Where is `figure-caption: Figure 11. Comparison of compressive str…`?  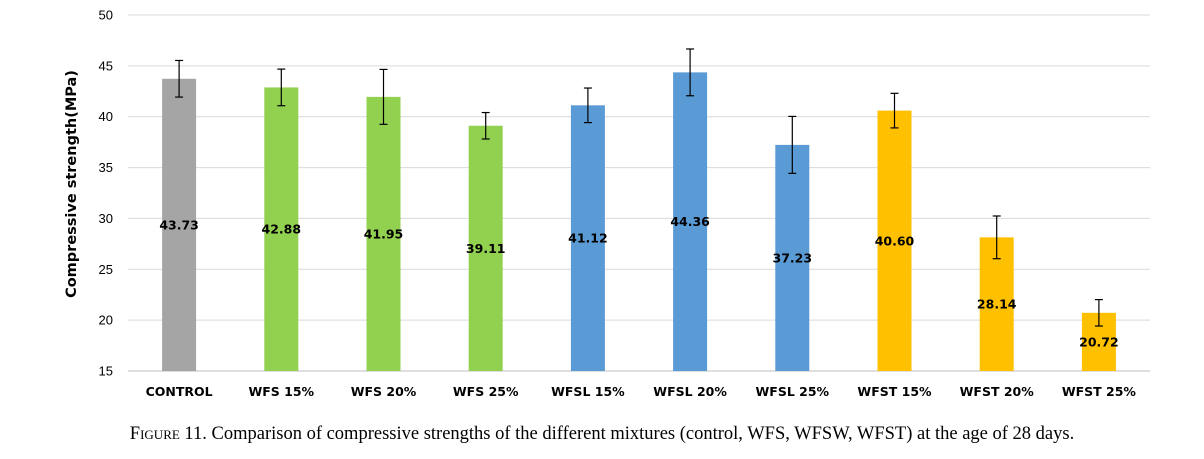 figure-caption: Figure 11. Comparison of compressive str… is located at coordinates (602, 434).